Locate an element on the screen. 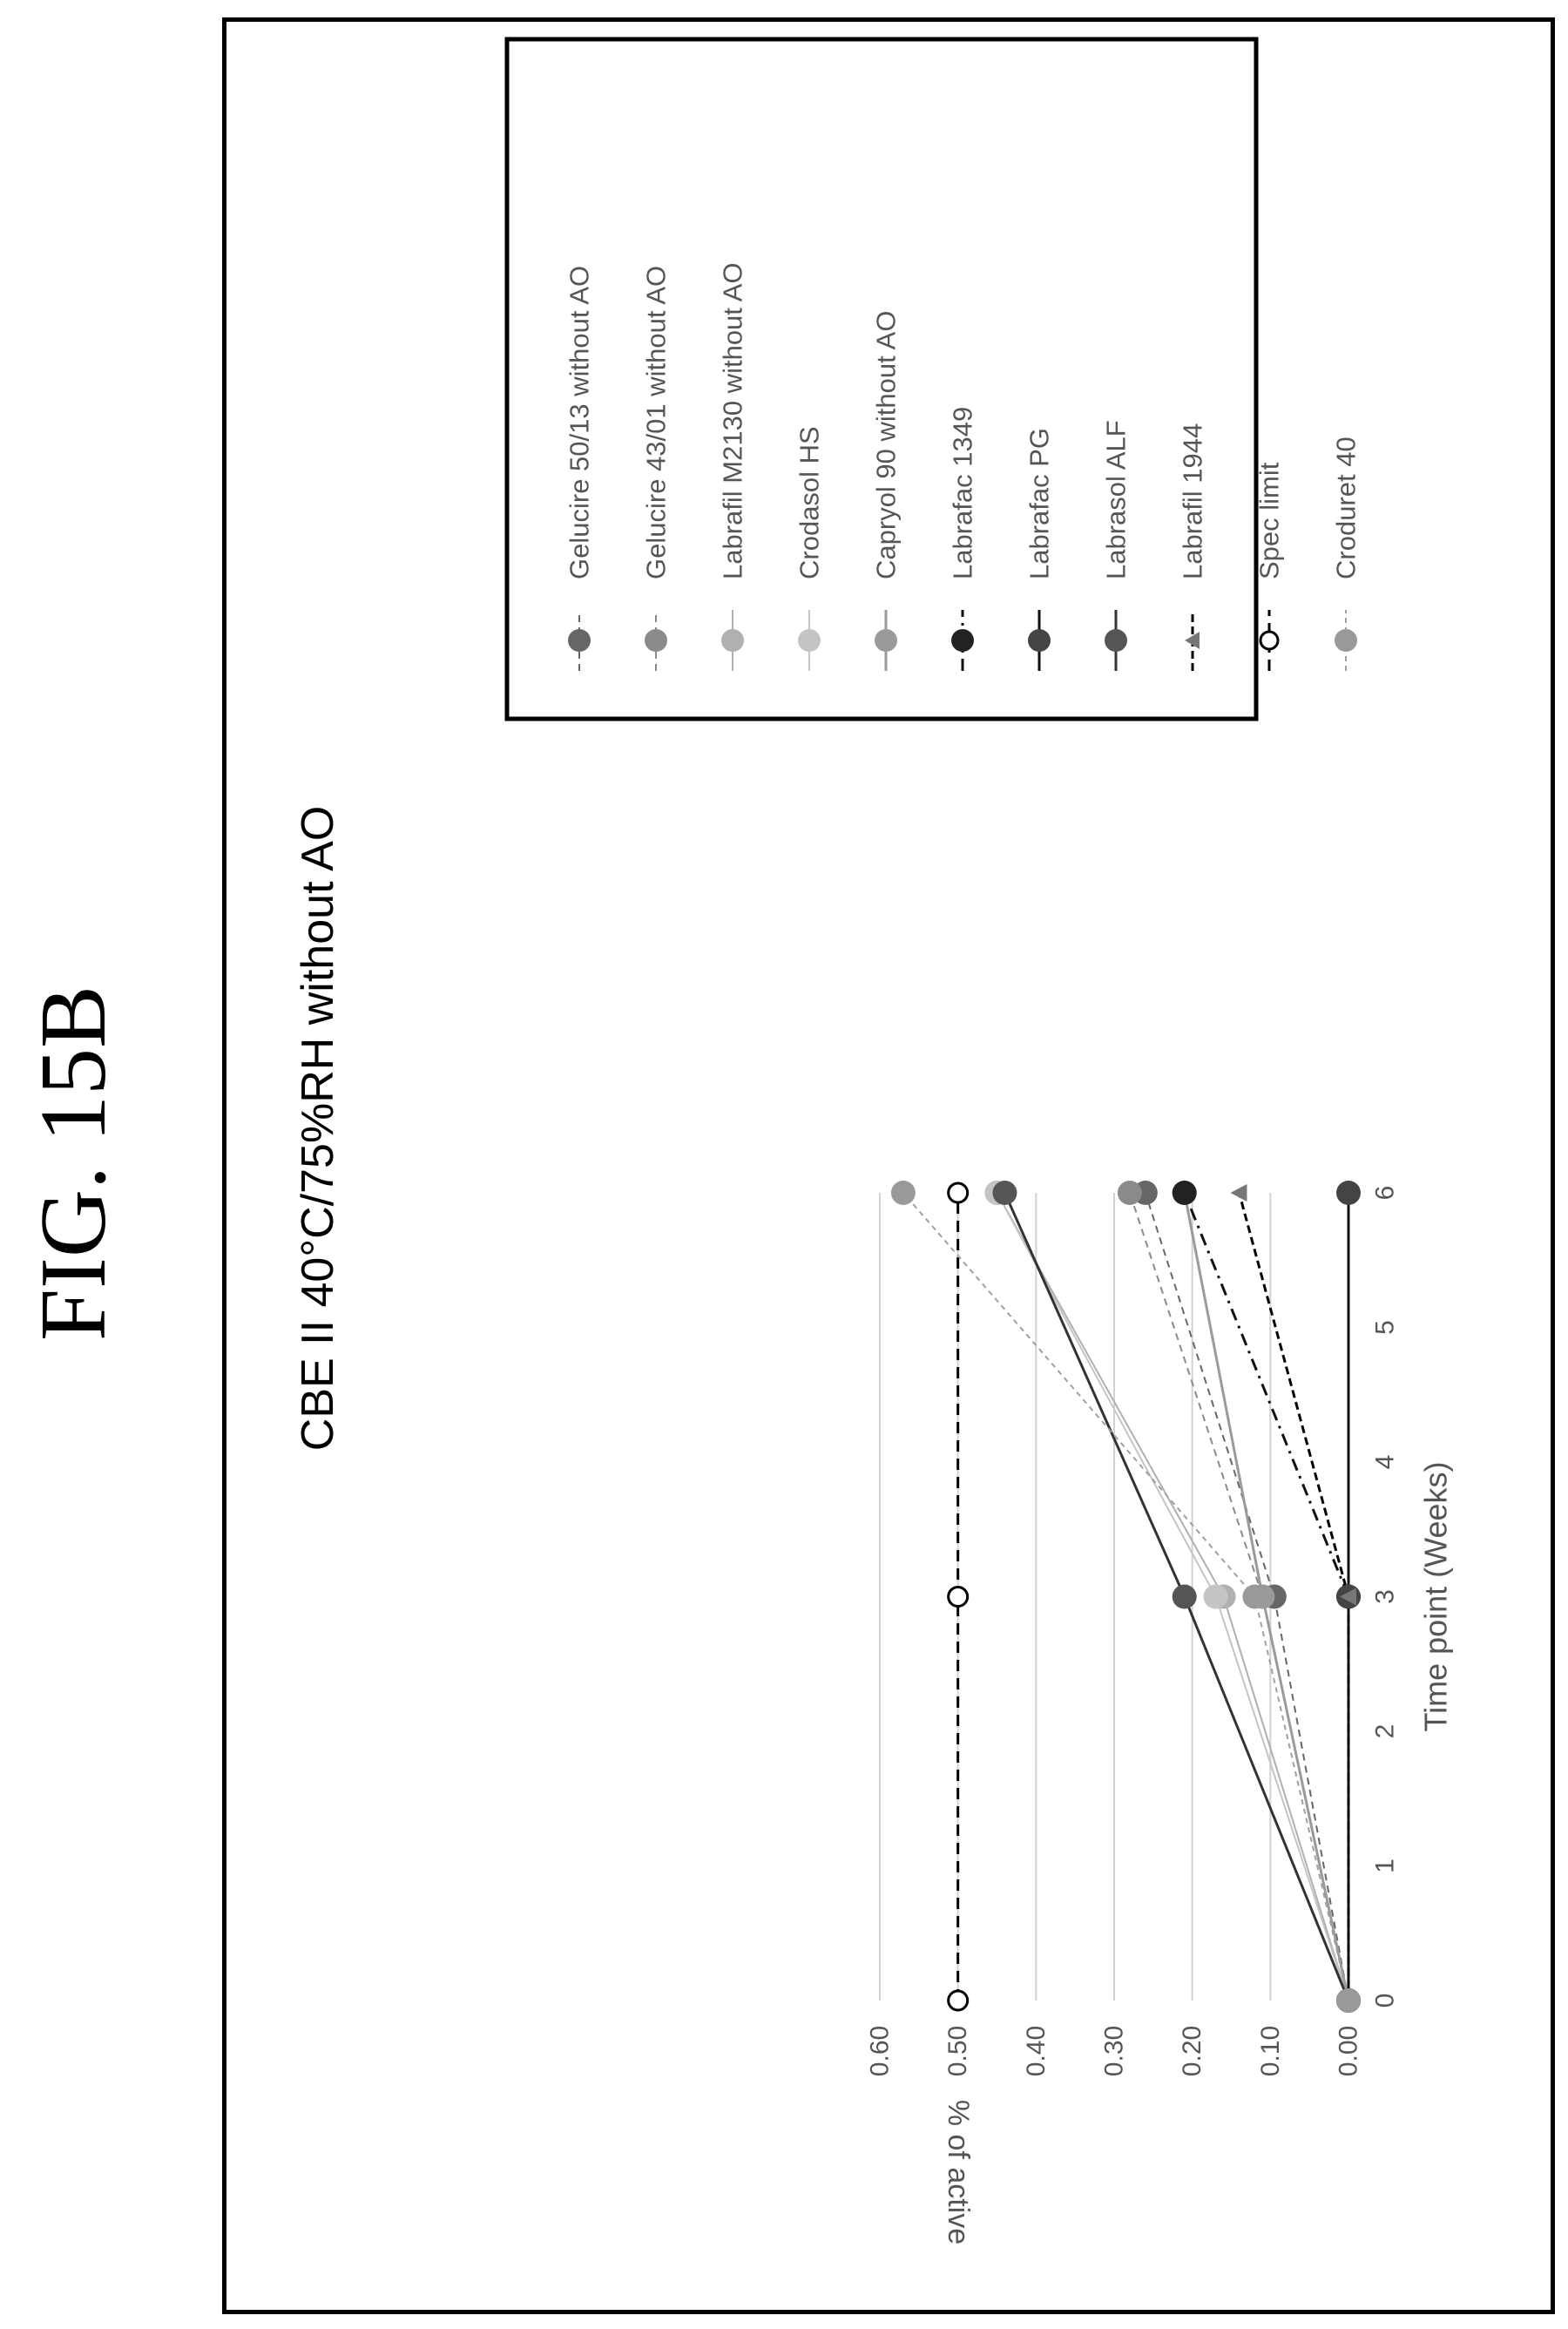 This screenshot has width=1568, height=2329. legend-label: Labrasol ALF is located at coordinates (1116, 499).